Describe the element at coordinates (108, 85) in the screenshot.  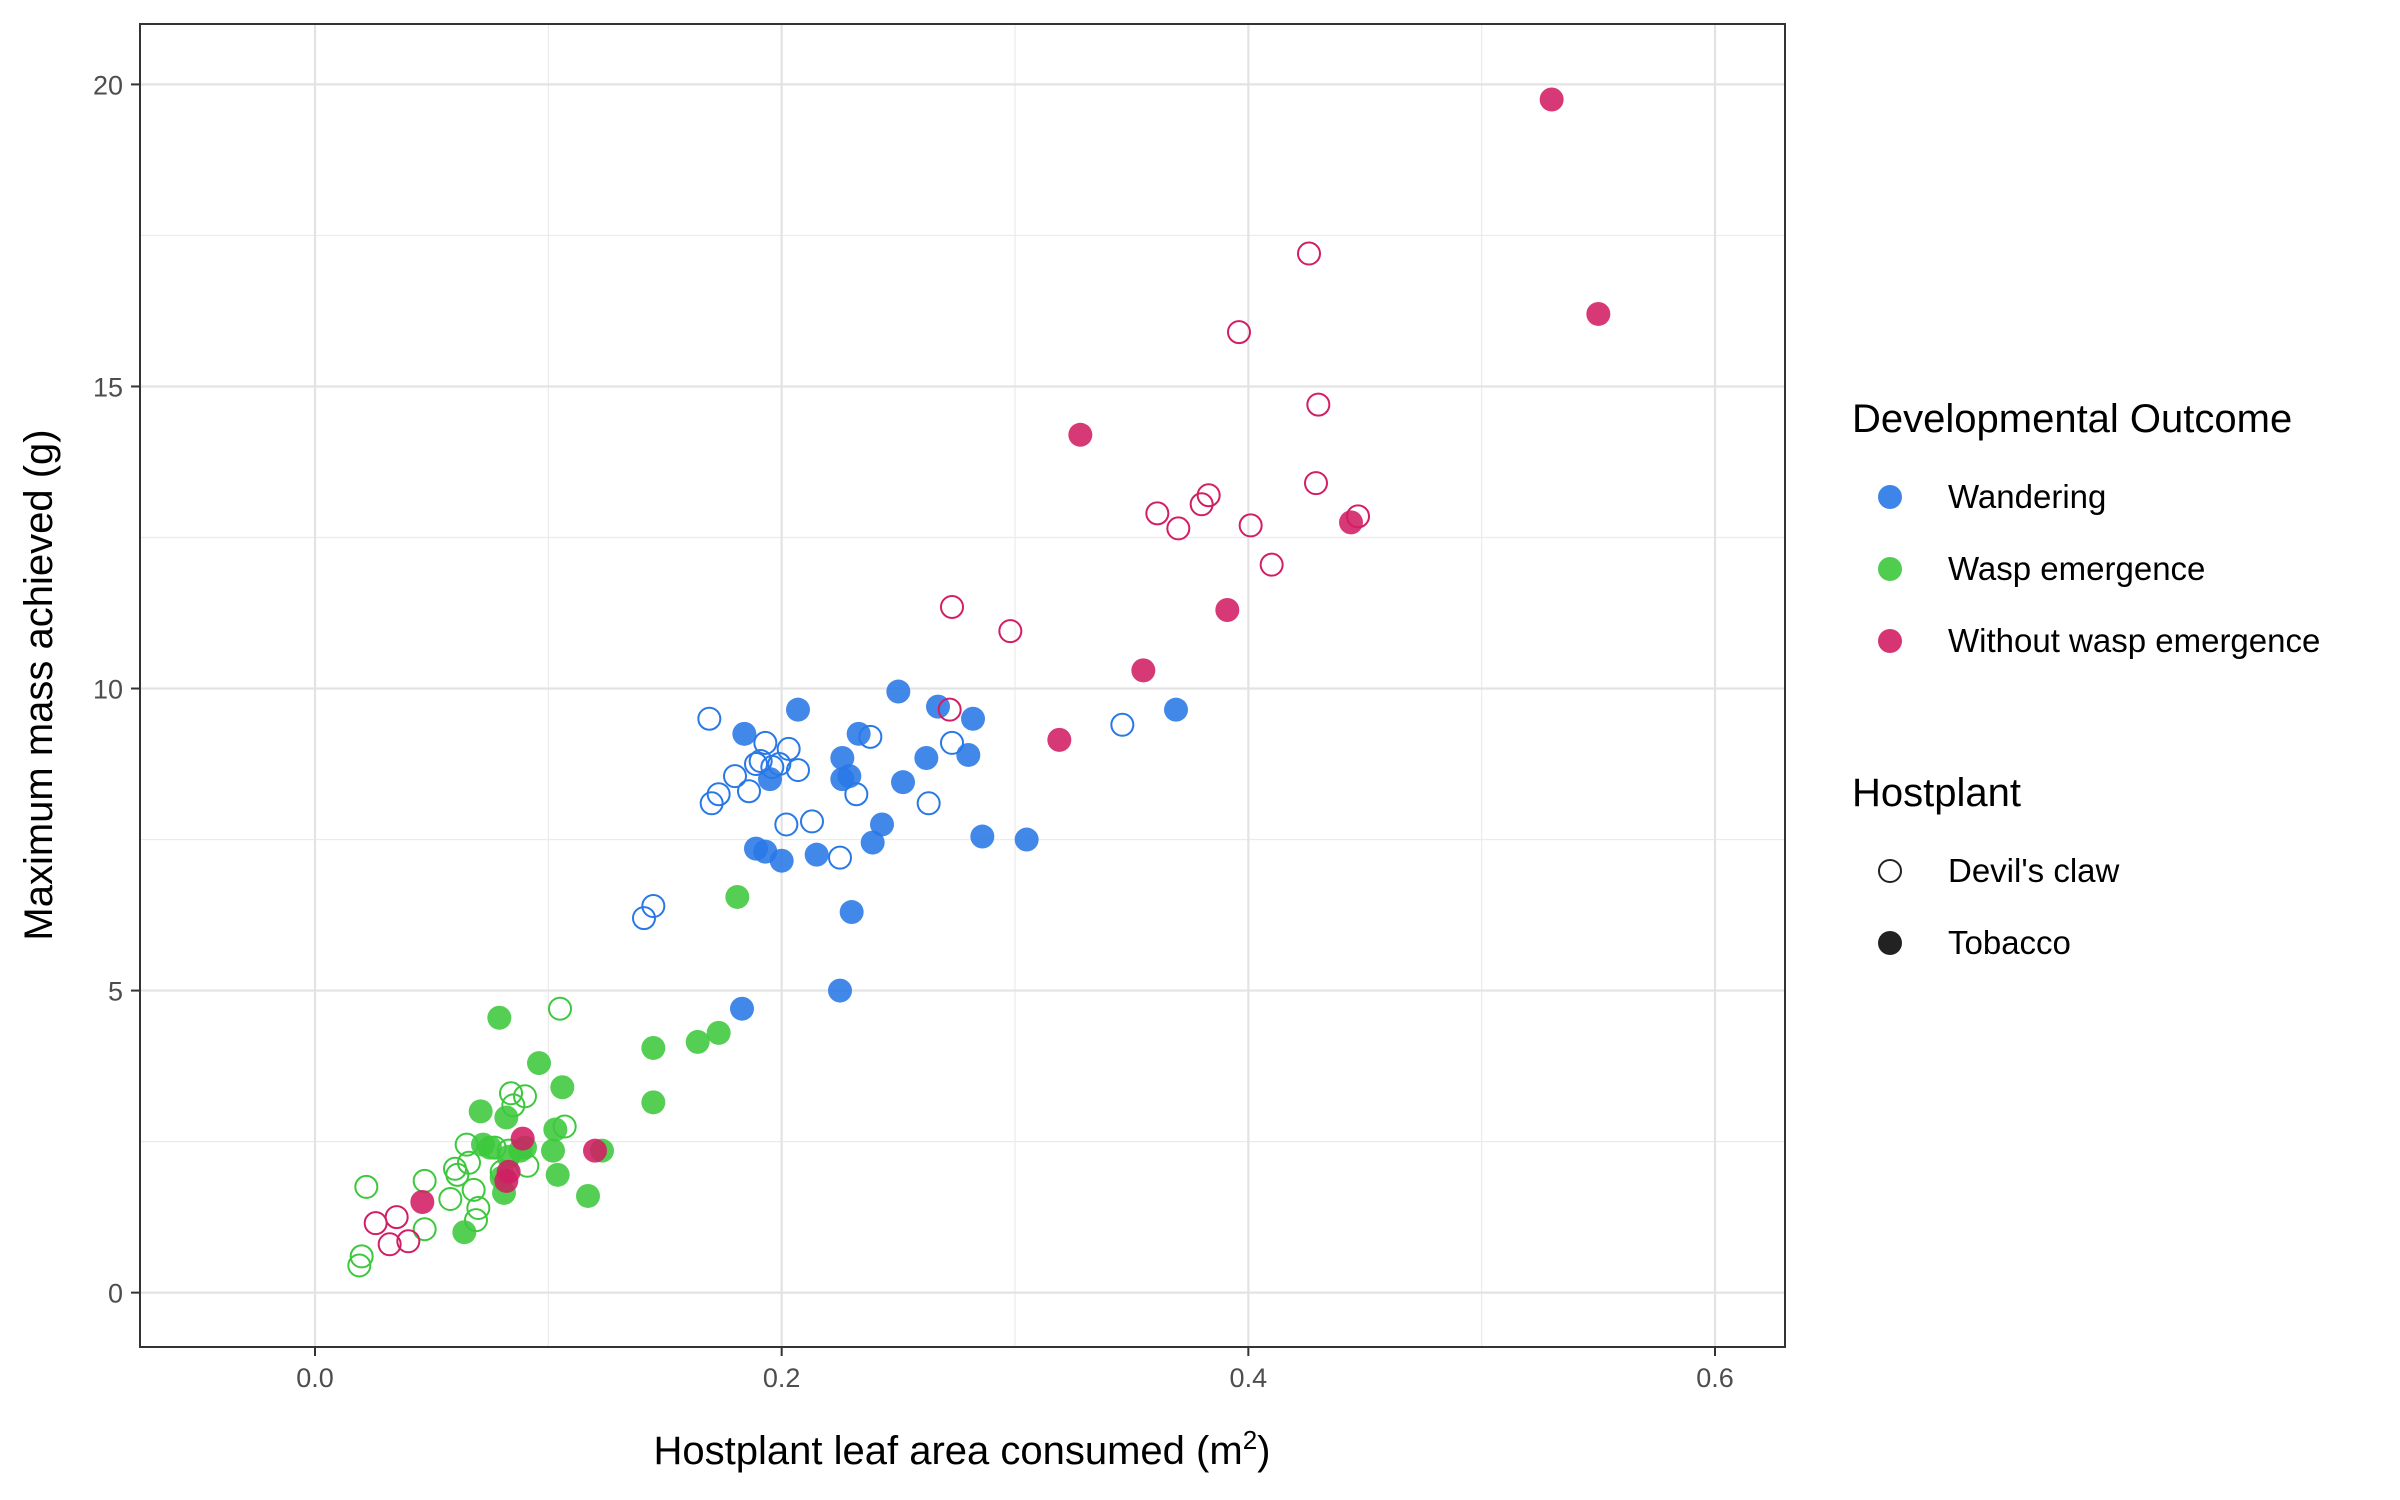
I see `y-tick-label: 20` at that location.